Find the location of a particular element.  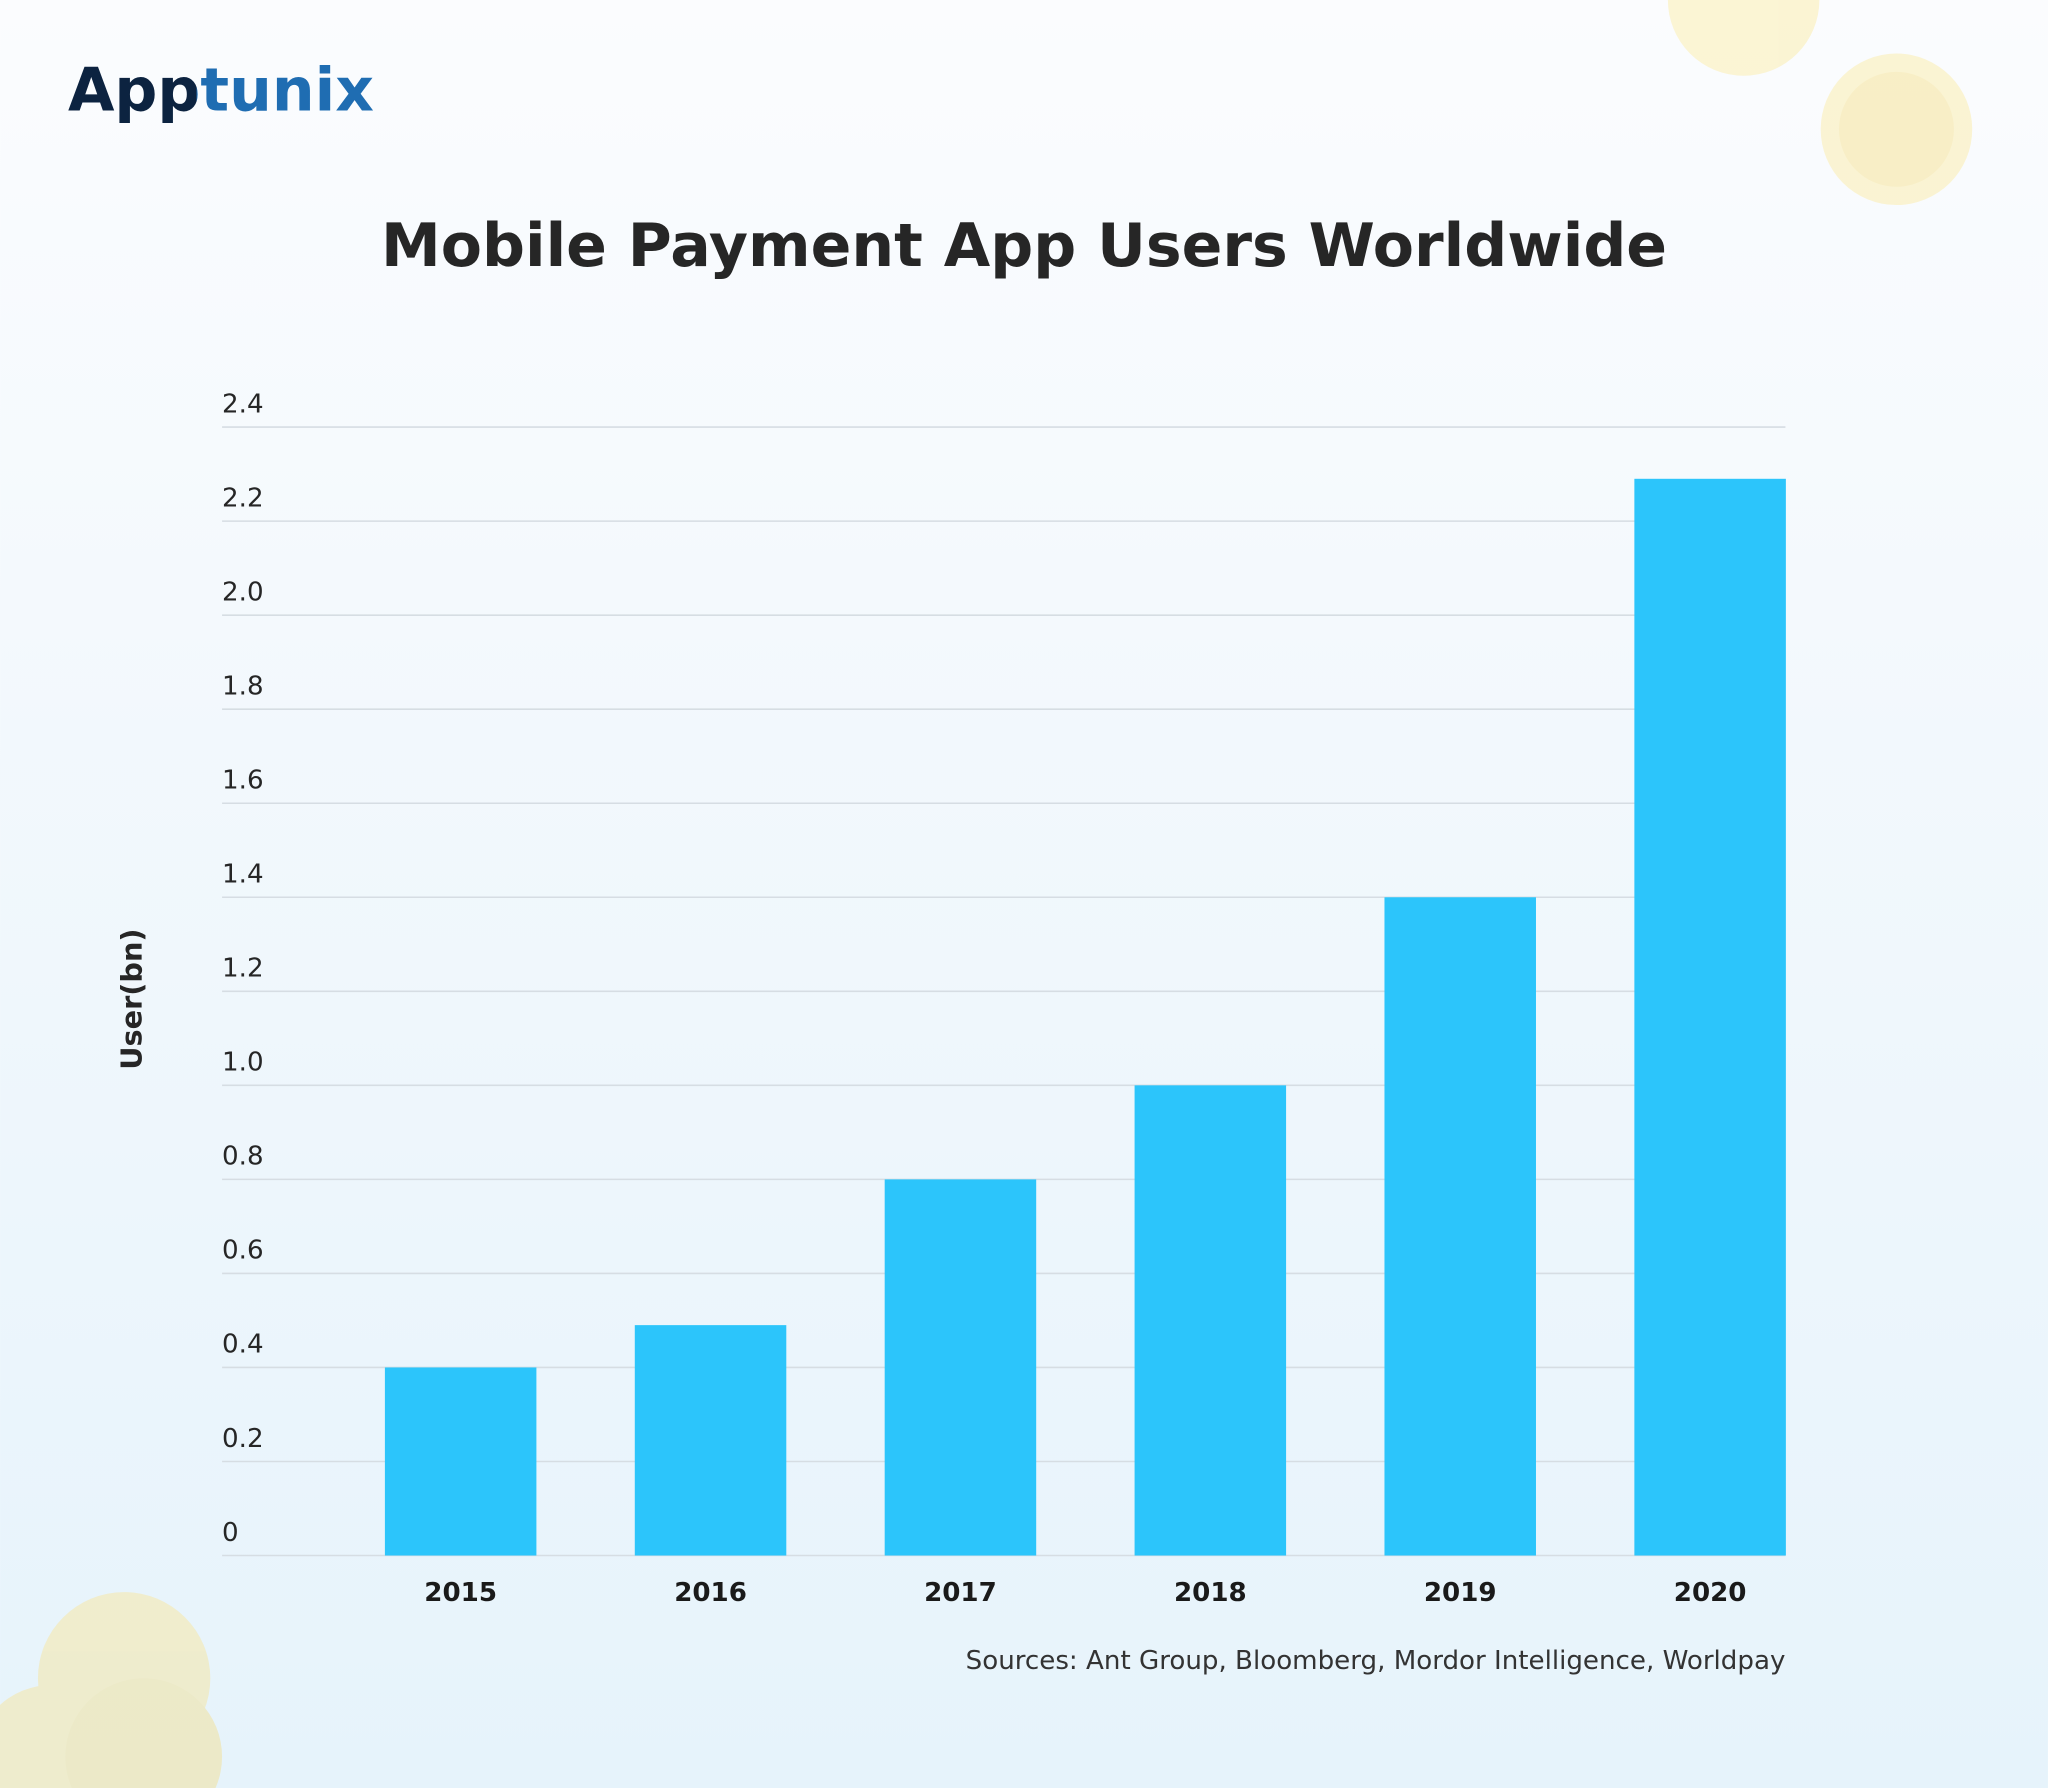

y-tick-label: 1.8 is located at coordinates (243, 686).